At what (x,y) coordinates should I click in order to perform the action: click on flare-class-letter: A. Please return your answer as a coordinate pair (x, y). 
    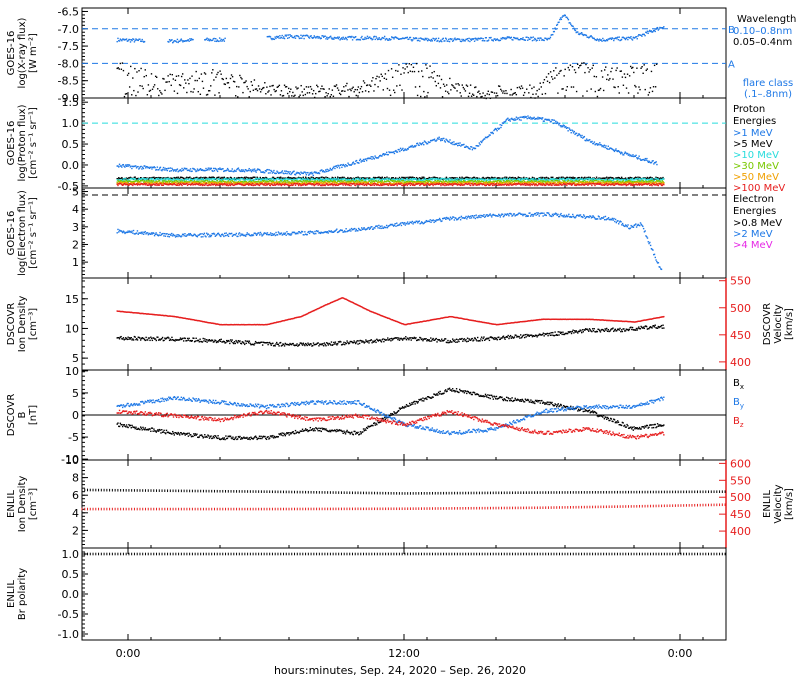
    Looking at the image, I should click on (731, 64).